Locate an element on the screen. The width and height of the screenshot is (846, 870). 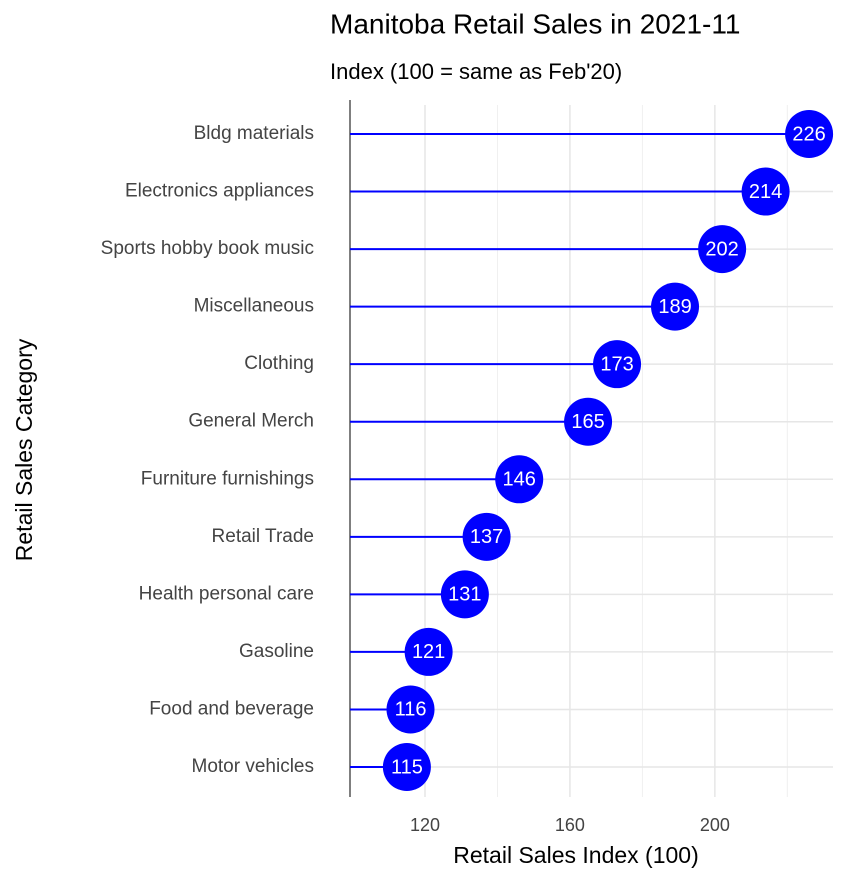
chart-subtitle: Index (100 = same as Feb'20) is located at coordinates (476, 71).